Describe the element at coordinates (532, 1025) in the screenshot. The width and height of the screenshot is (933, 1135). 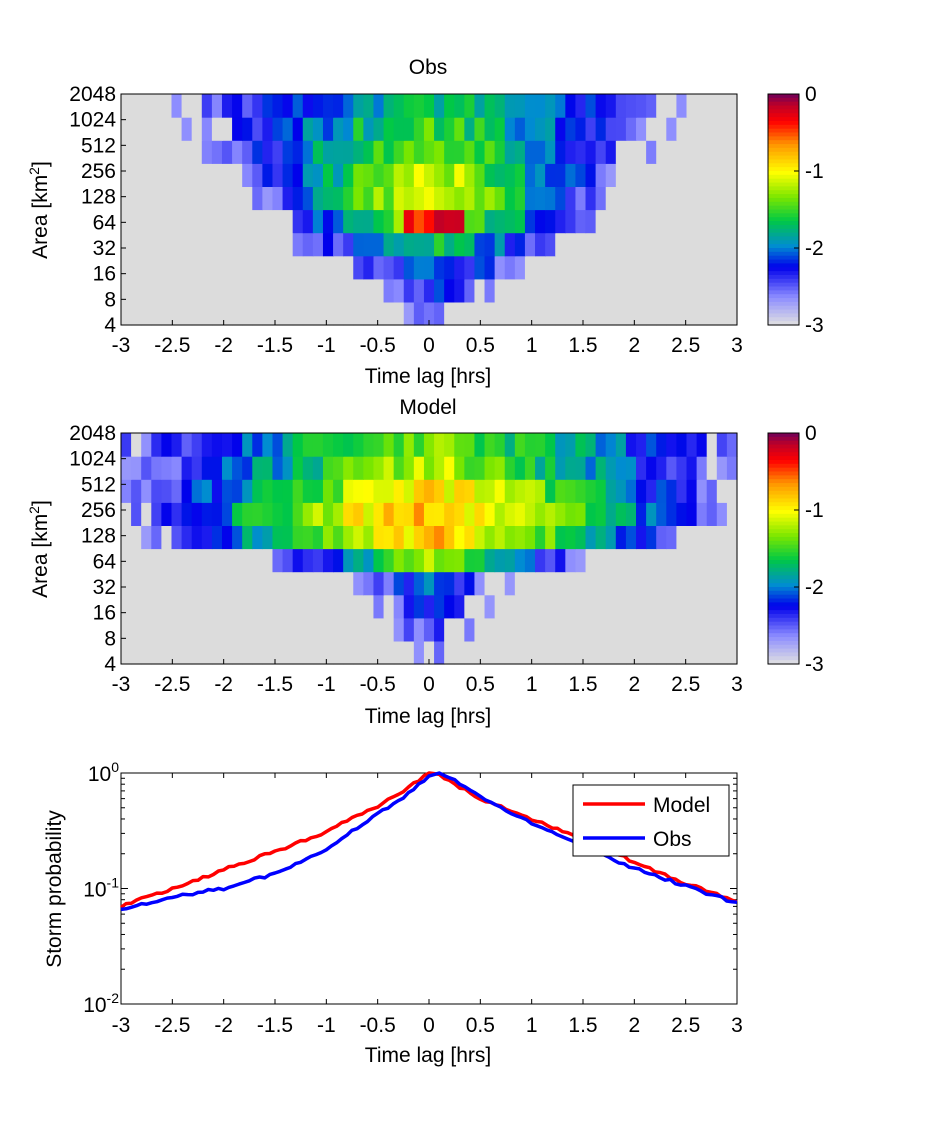
I see `line-x-tick-label: 1` at that location.